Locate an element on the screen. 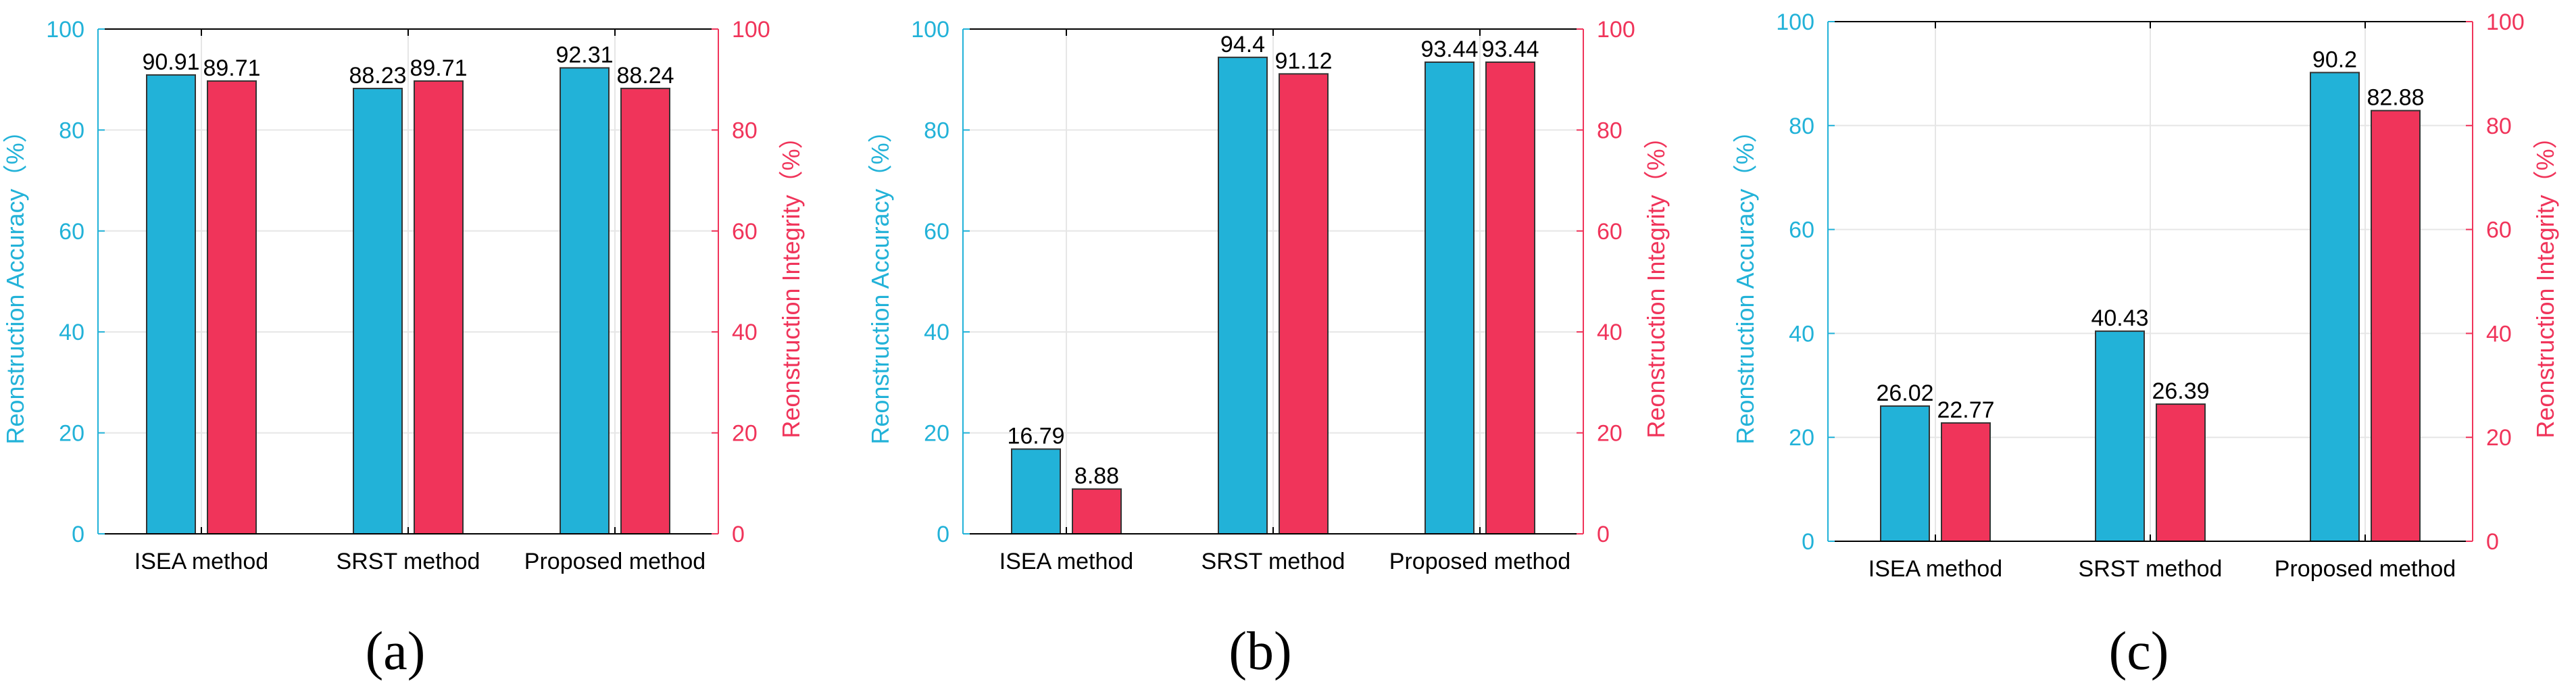  panel-label: (c) is located at coordinates (2139, 651).